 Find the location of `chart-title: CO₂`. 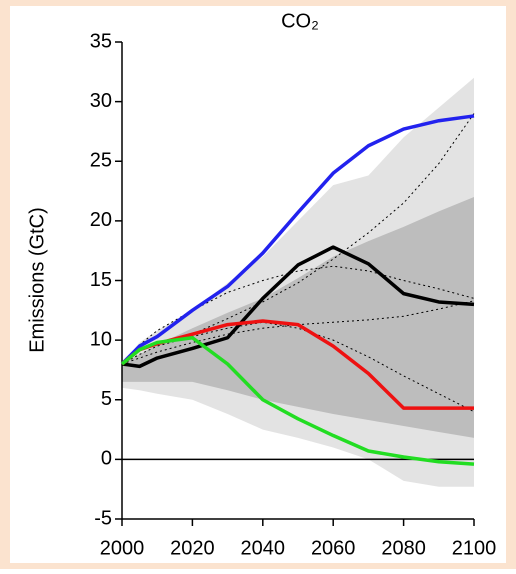

chart-title: CO₂ is located at coordinates (300, 21).